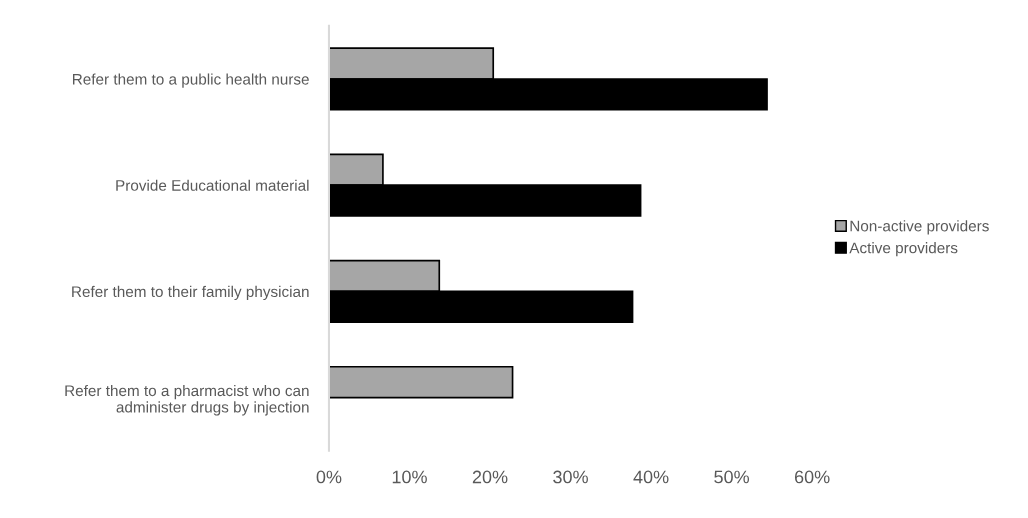 The height and width of the screenshot is (518, 1028). I want to click on x-tick-label: 10%, so click(409, 477).